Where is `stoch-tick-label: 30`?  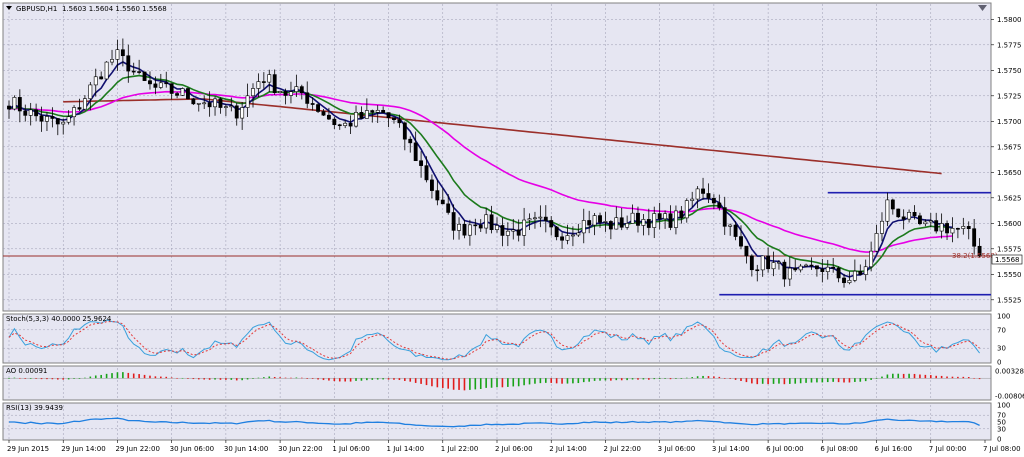 stoch-tick-label: 30 is located at coordinates (1001, 349).